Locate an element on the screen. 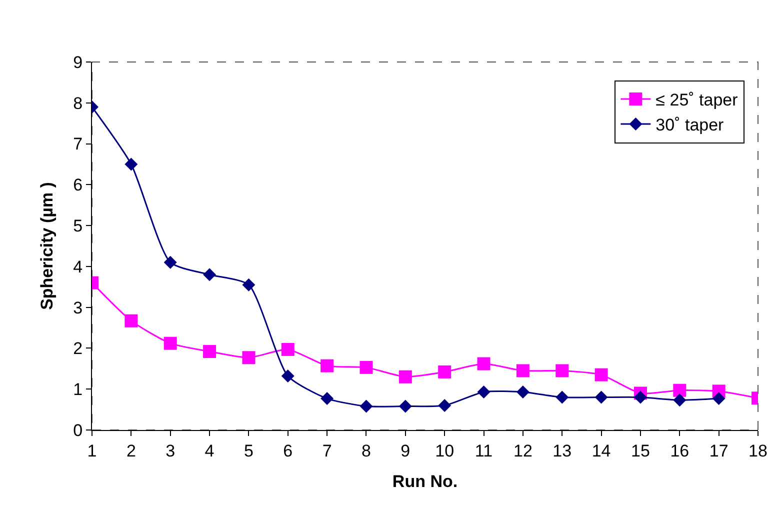 Image resolution: width=779 pixels, height=525 pixels. y-tick-label: 1 is located at coordinates (78, 390).